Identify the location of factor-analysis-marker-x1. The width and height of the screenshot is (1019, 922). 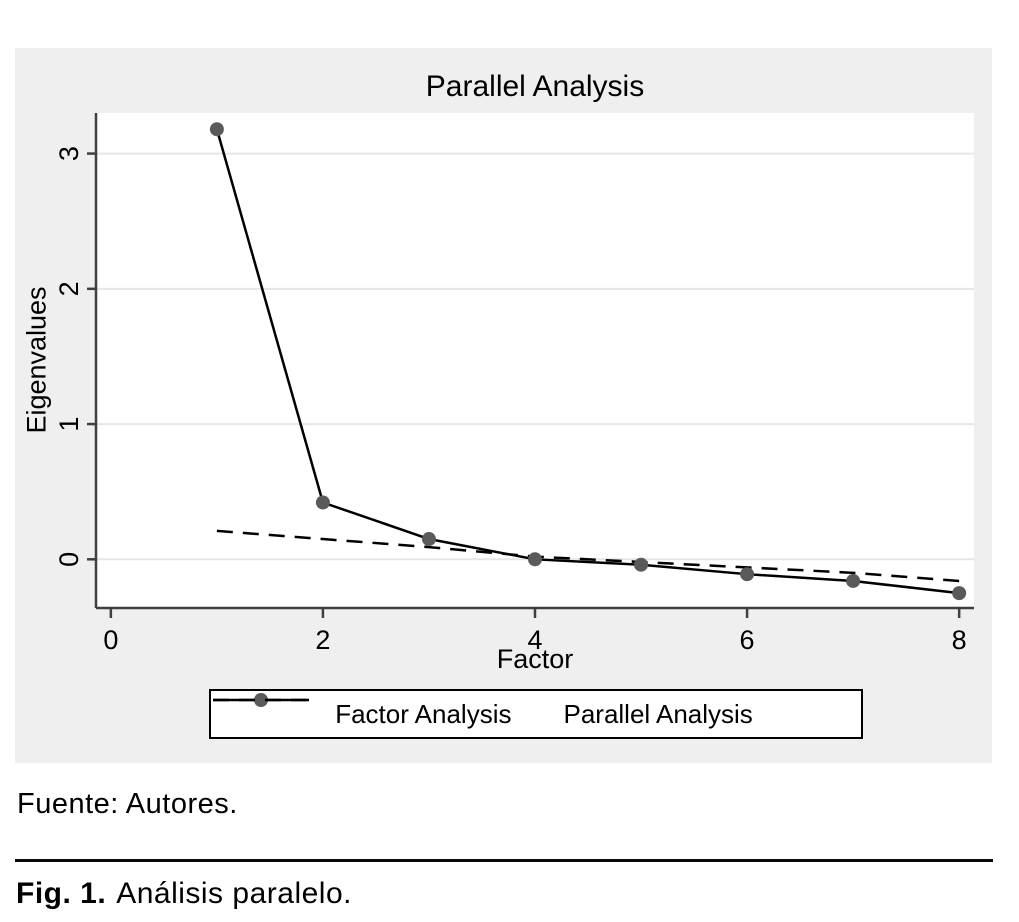
(216, 129).